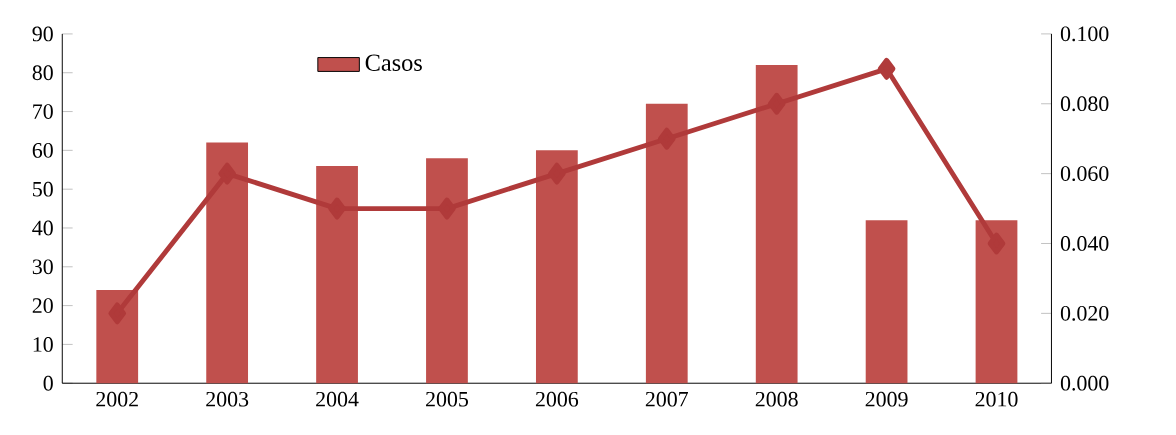  I want to click on y2-tick-label: 0.000, so click(1084, 383).